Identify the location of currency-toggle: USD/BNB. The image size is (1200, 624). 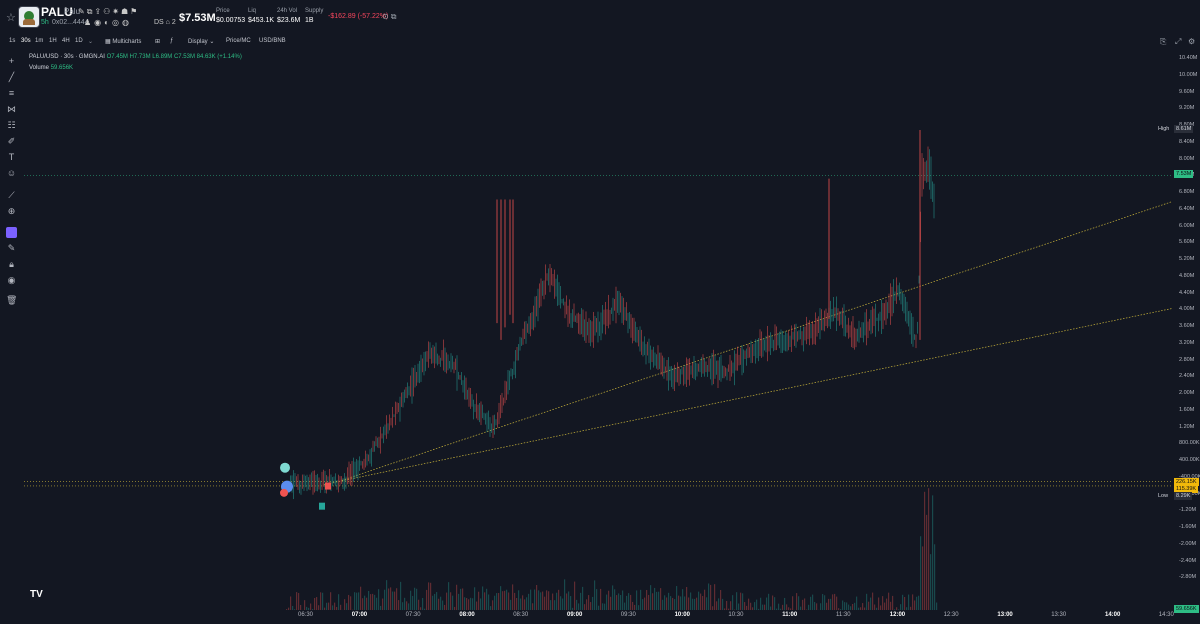
(272, 41).